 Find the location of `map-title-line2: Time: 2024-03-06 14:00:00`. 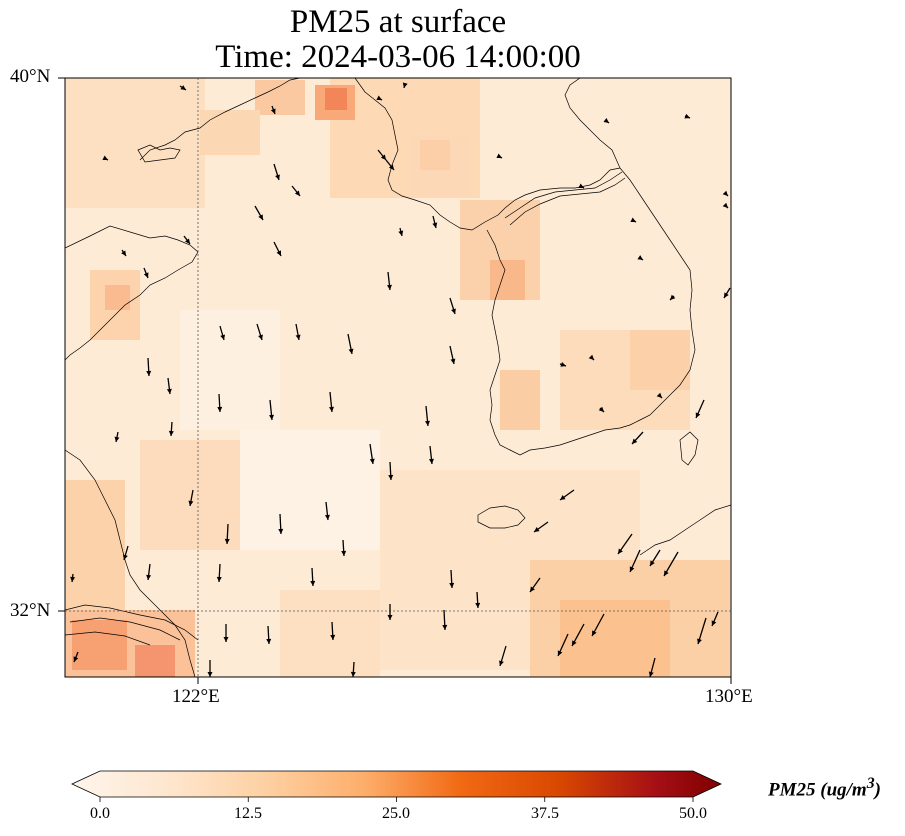

map-title-line2: Time: 2024-03-06 14:00:00 is located at coordinates (398, 57).